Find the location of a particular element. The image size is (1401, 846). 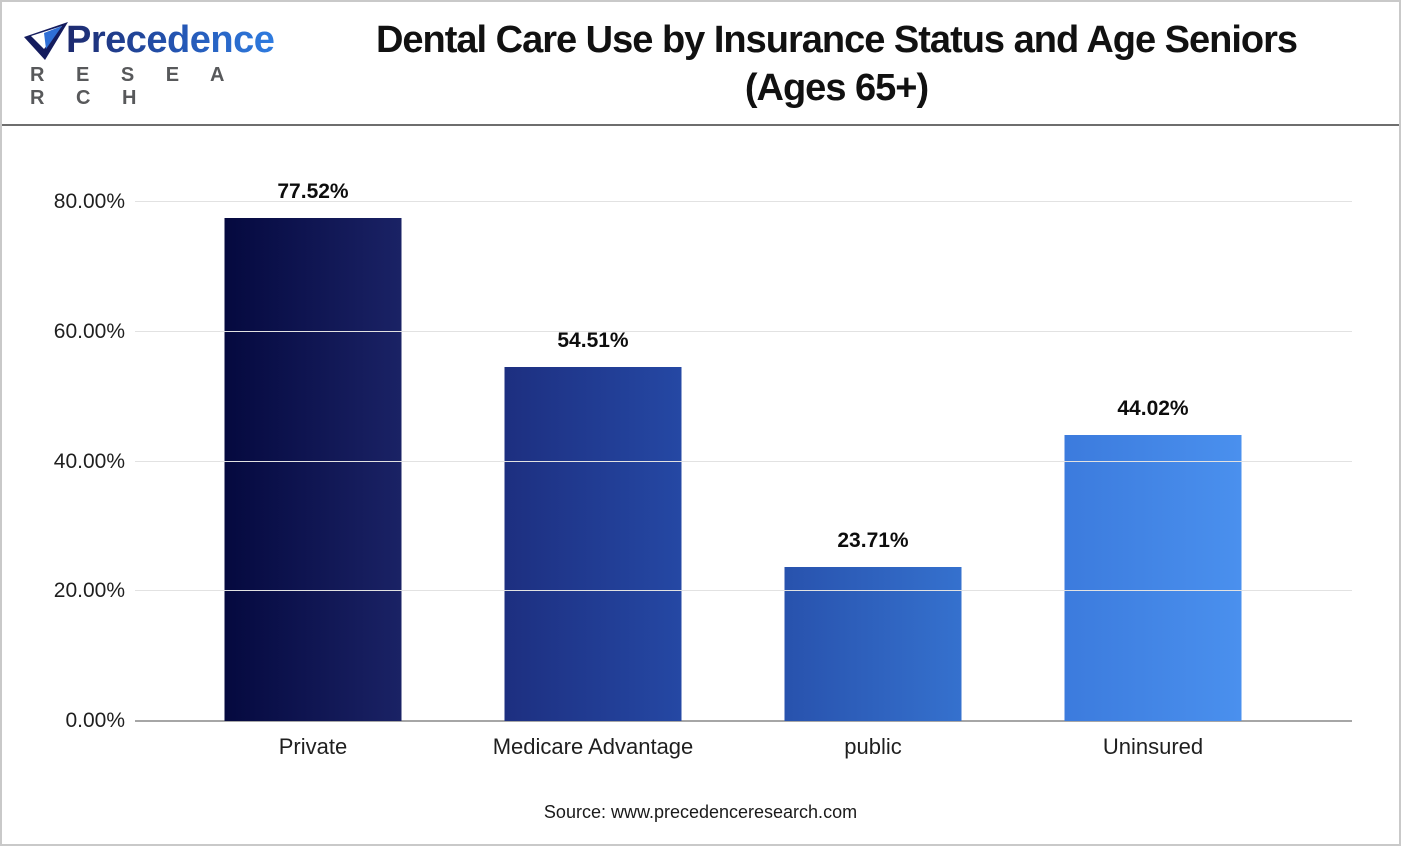

y-axis-tick-label: 80.00% is located at coordinates (89, 201).